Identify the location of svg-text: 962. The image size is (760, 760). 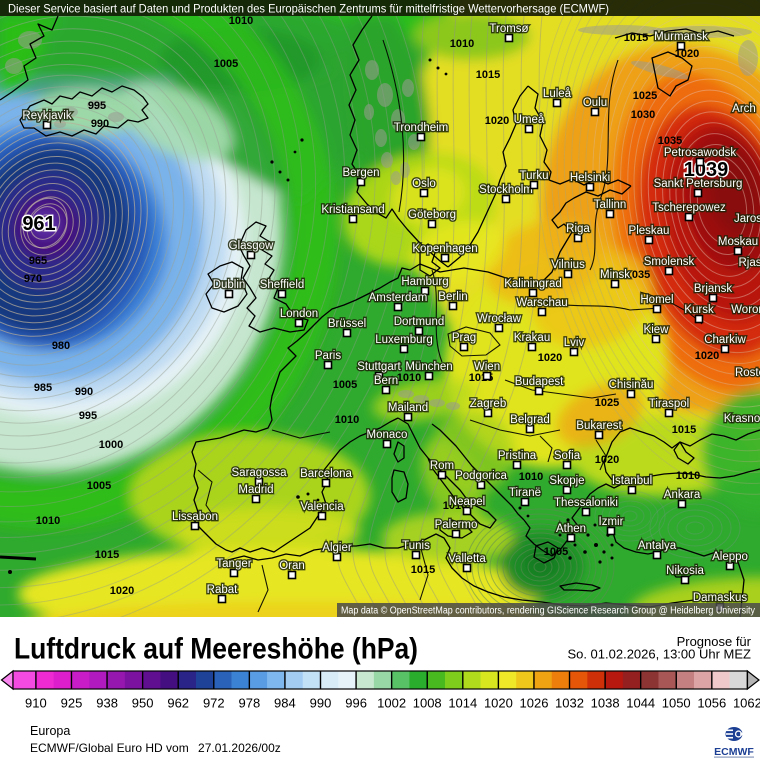
(178, 703).